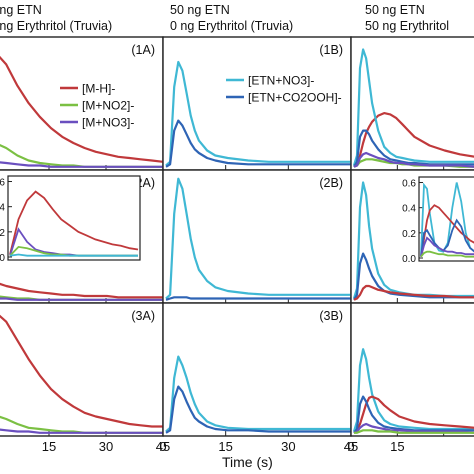 Image resolution: width=474 pixels, height=474 pixels. What do you see at coordinates (395, 10) in the screenshot?
I see `header-col-c-line1: 50 ng ETN` at bounding box center [395, 10].